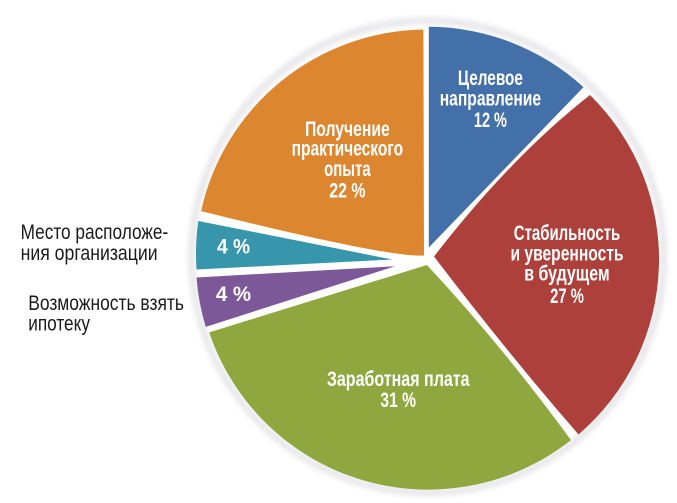  I want to click on svg-text: и уверенность, so click(566, 253).